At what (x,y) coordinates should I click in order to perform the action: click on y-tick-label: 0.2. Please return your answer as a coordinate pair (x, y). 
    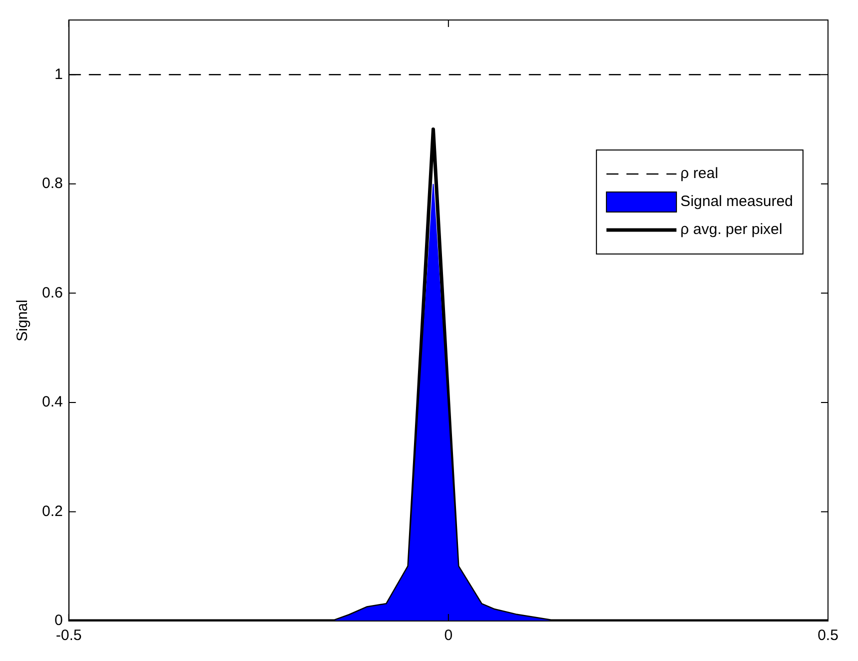
    Looking at the image, I should click on (52, 511).